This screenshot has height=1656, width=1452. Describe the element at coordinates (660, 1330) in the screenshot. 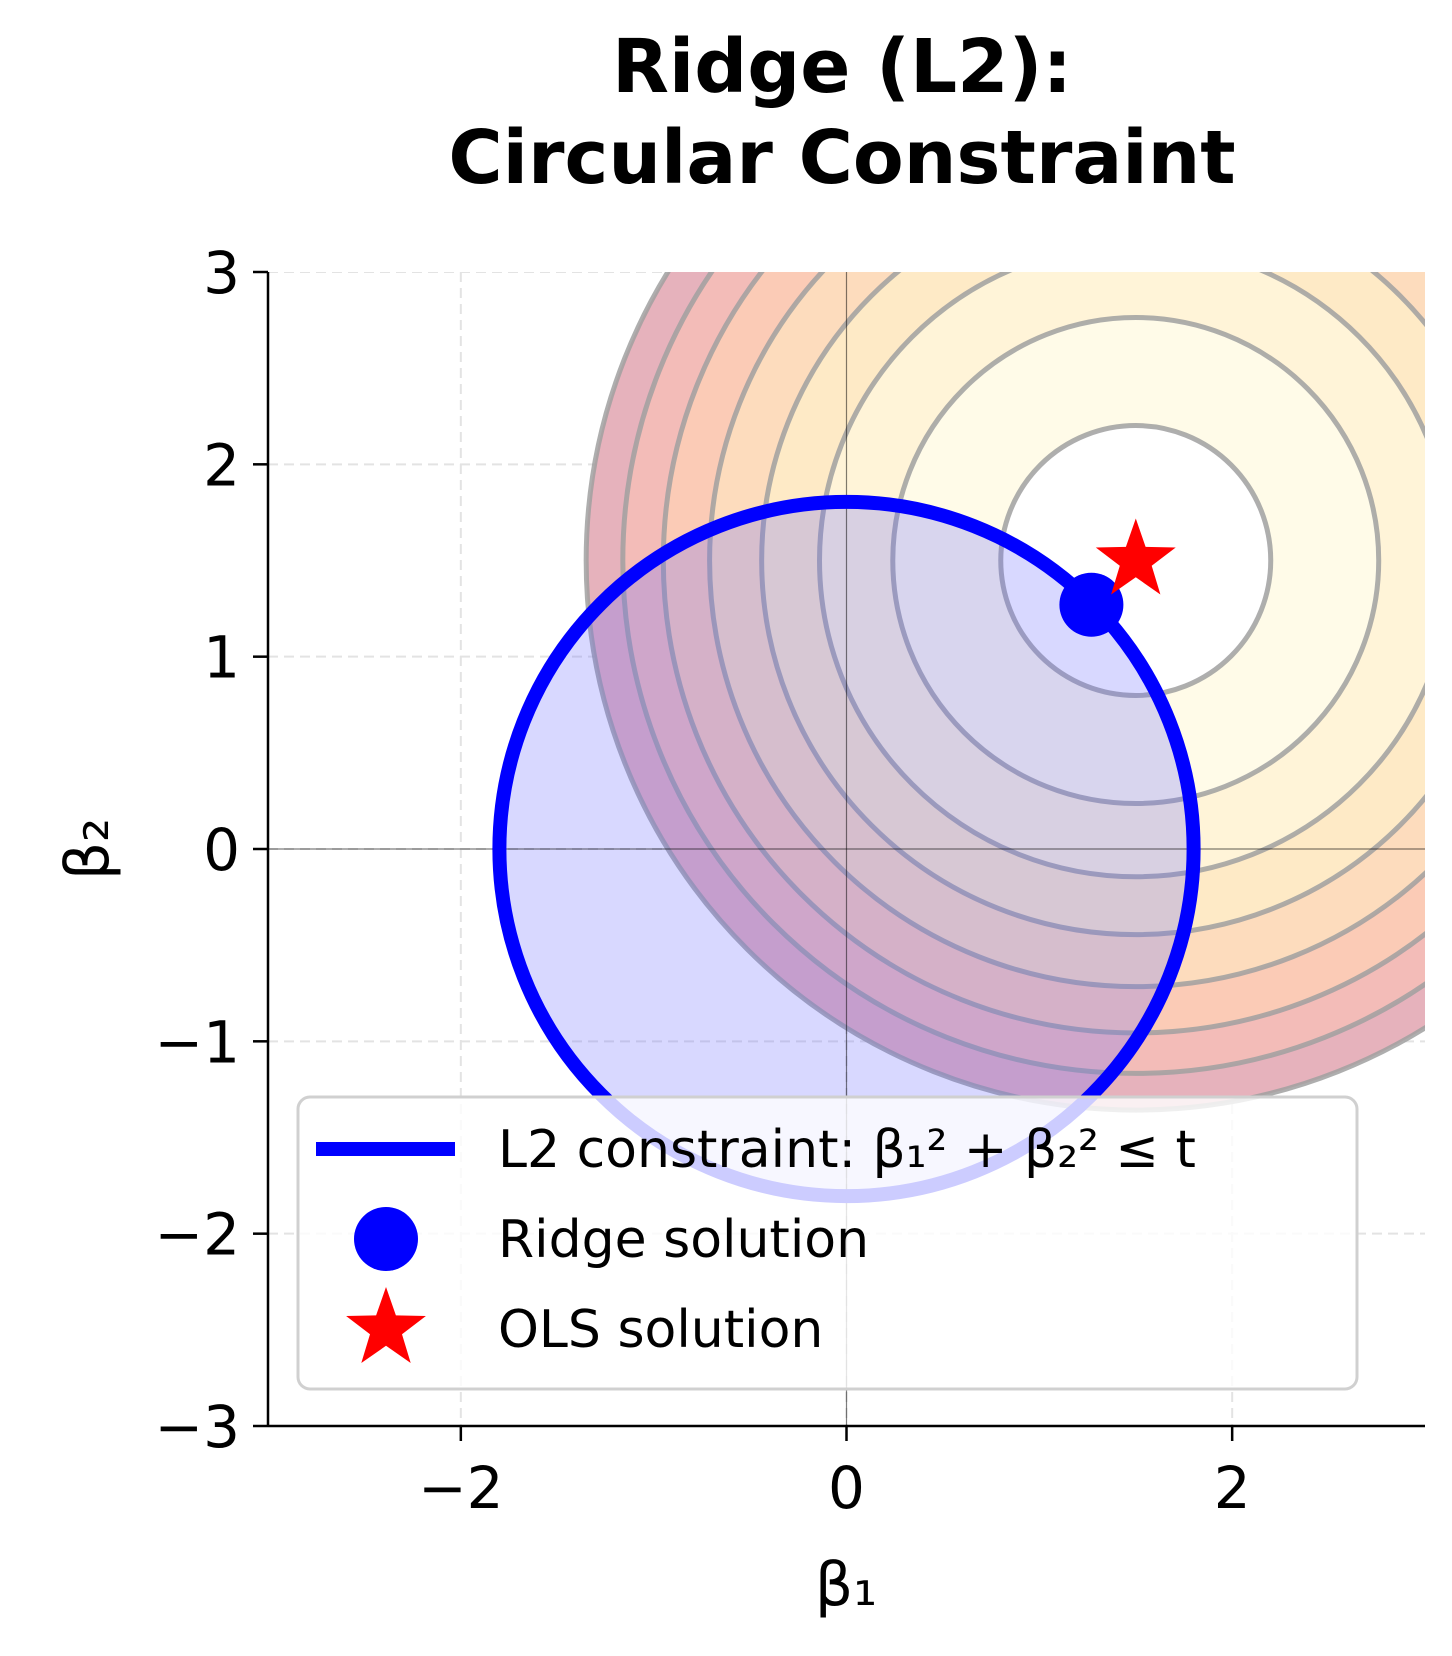

I see `legend-label: OLS solution` at that location.